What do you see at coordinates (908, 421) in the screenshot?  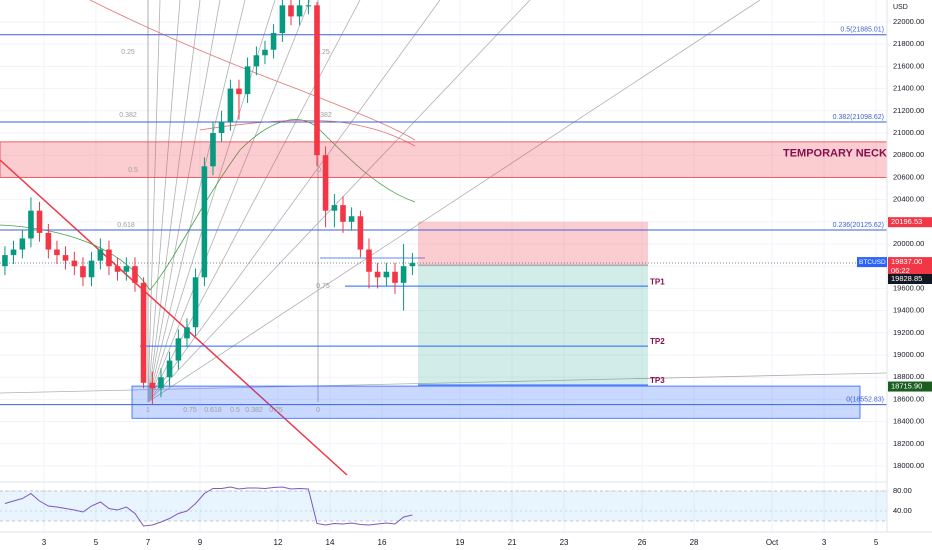 I see `y-tick-label: 18400.00` at bounding box center [908, 421].